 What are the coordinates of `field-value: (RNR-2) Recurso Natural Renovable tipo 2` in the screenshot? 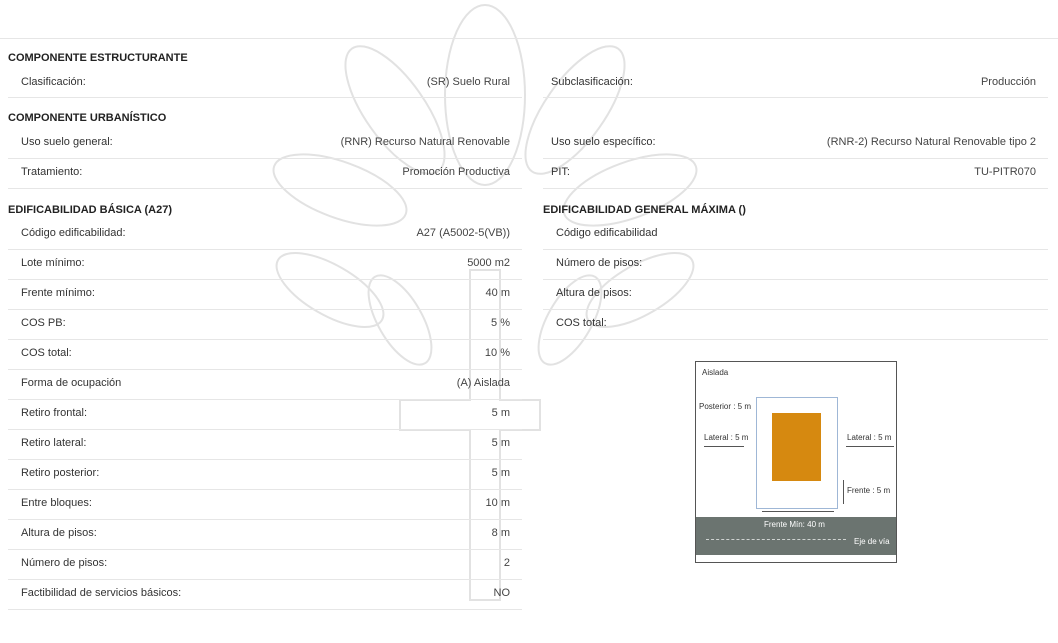 It's located at (931, 142).